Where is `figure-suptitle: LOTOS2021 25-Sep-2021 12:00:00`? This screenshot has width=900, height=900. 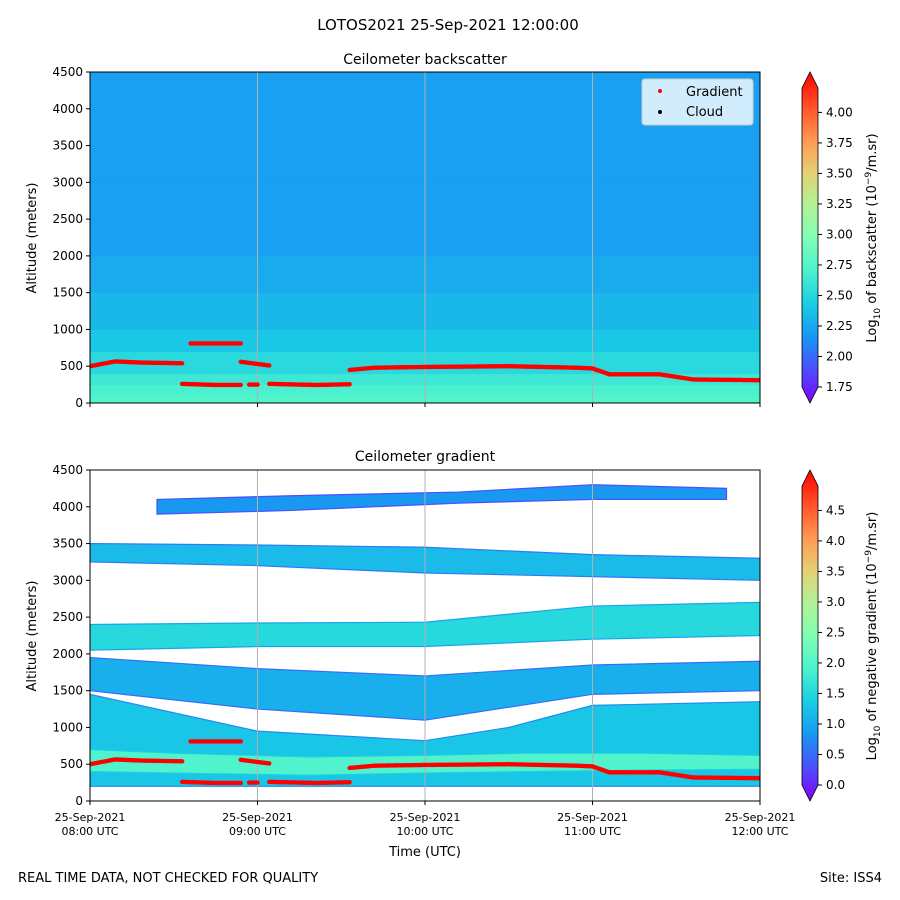 figure-suptitle: LOTOS2021 25-Sep-2021 12:00:00 is located at coordinates (448, 25).